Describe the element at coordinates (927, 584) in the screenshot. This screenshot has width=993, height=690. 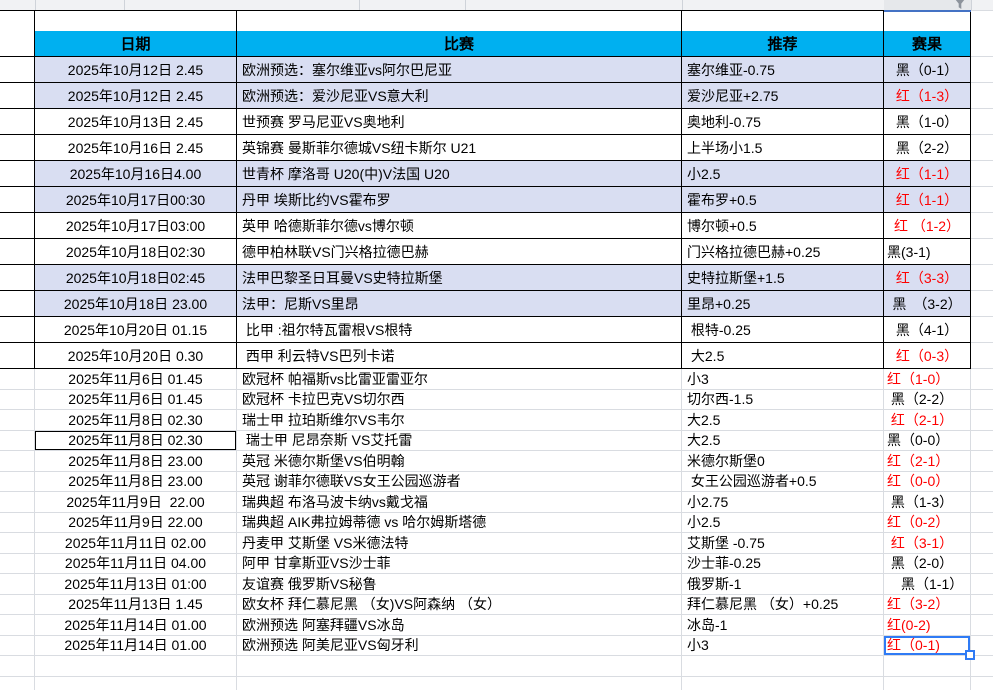
I see `result-cell: 黑（1-1）` at that location.